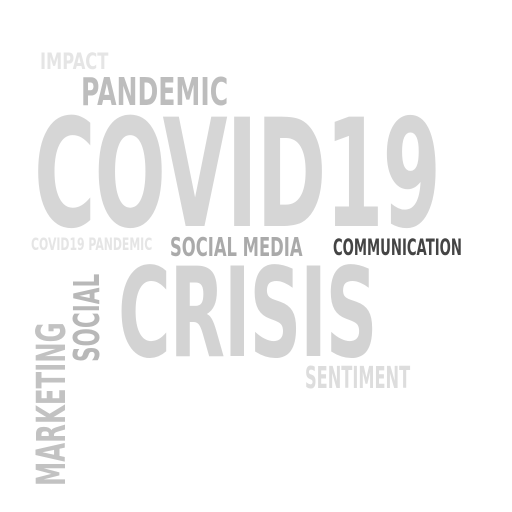 The height and width of the screenshot is (512, 512). Describe the element at coordinates (52, 404) in the screenshot. I see `word-marketing: MARKETING` at that location.